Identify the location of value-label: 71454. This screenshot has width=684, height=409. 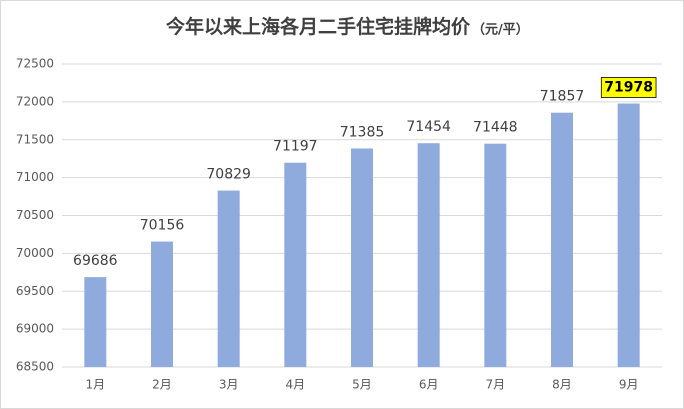
(428, 127).